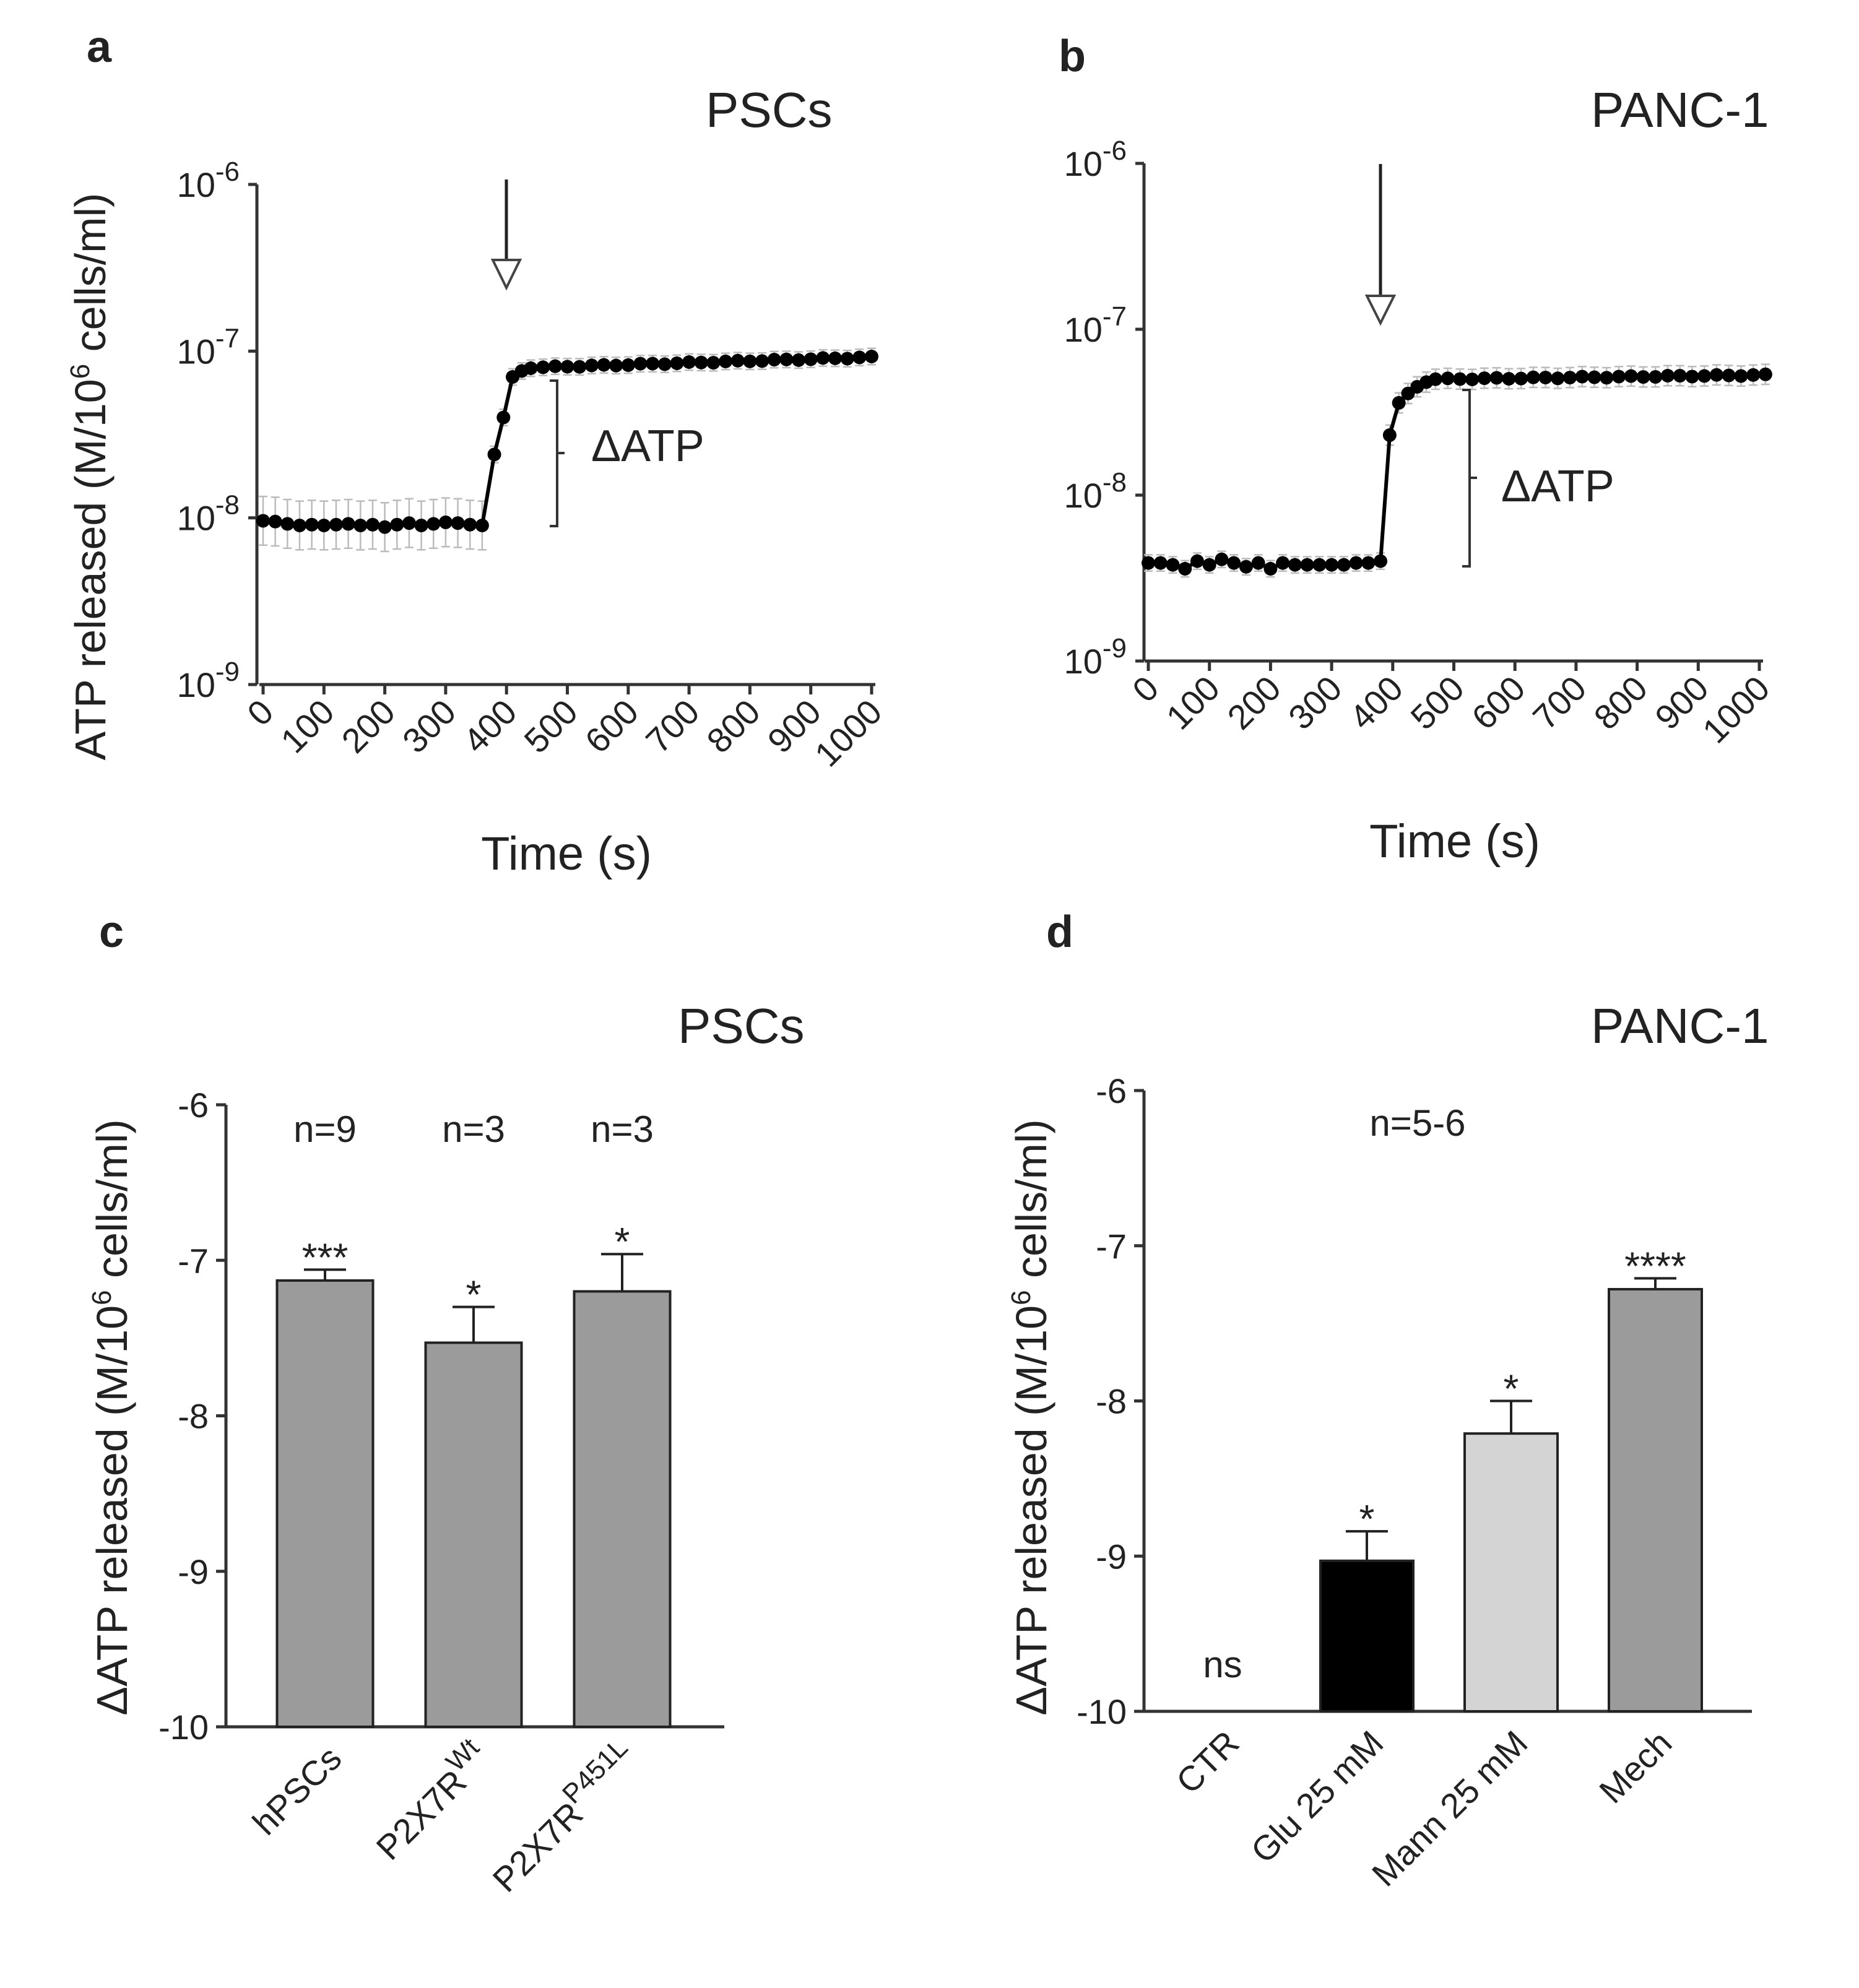 The height and width of the screenshot is (1988, 1859). What do you see at coordinates (1417, 1123) in the screenshot?
I see `n-label-d: n=5-6` at bounding box center [1417, 1123].